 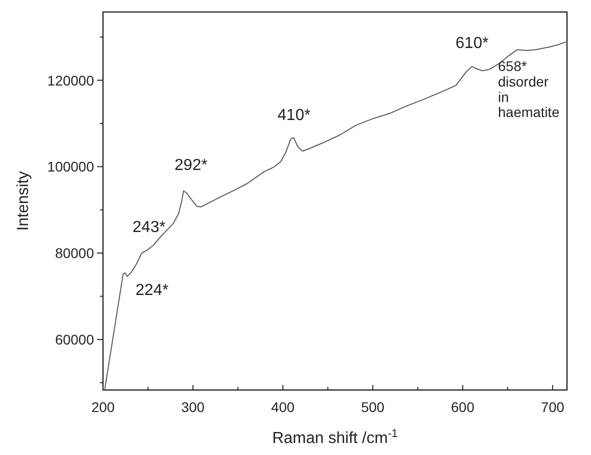 I want to click on y-tick-label: 120000, so click(x=70, y=80).